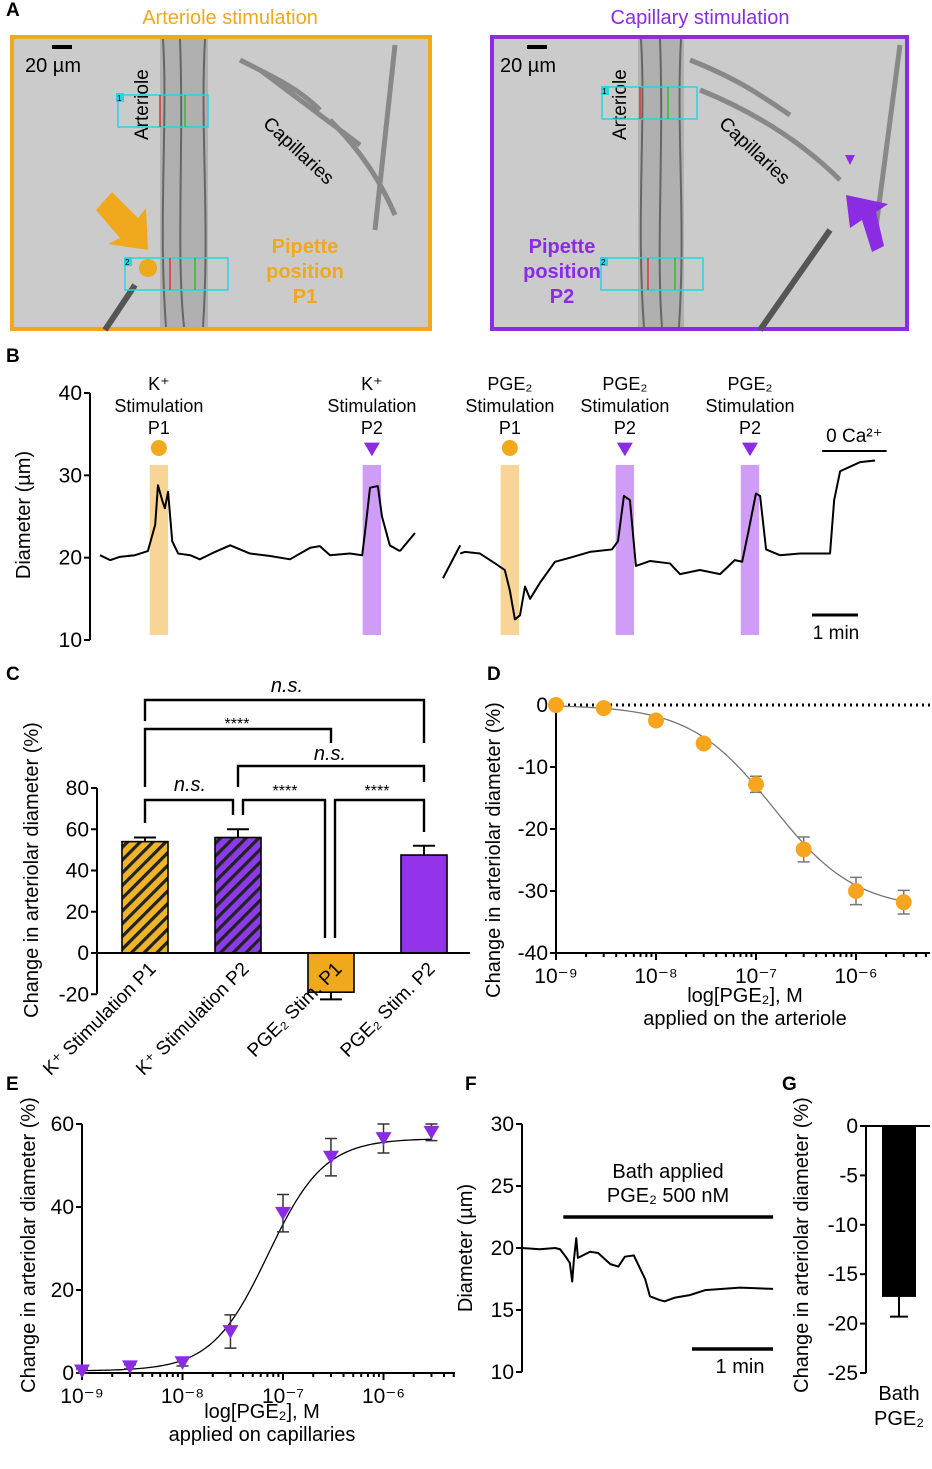 The height and width of the screenshot is (1469, 932). What do you see at coordinates (745, 996) in the screenshot?
I see `x-axis-label: log[PGE₂], M` at bounding box center [745, 996].